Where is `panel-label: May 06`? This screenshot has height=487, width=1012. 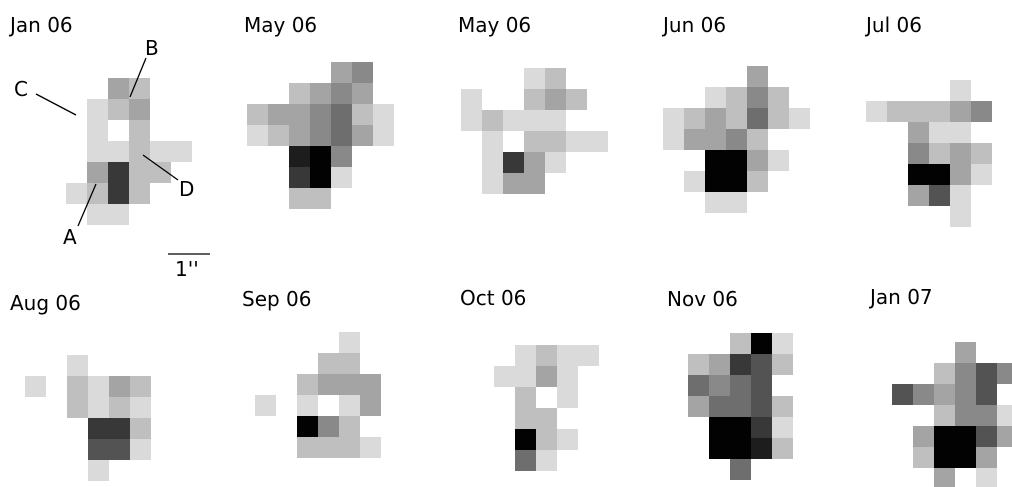
panel-label: May 06 is located at coordinates (280, 25).